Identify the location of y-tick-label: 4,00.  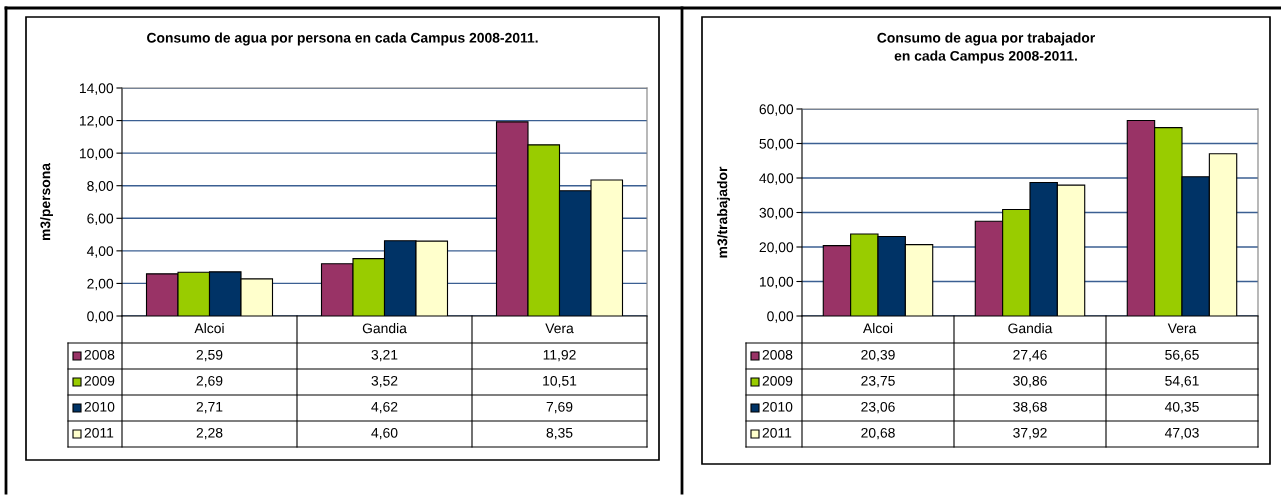
(100, 252).